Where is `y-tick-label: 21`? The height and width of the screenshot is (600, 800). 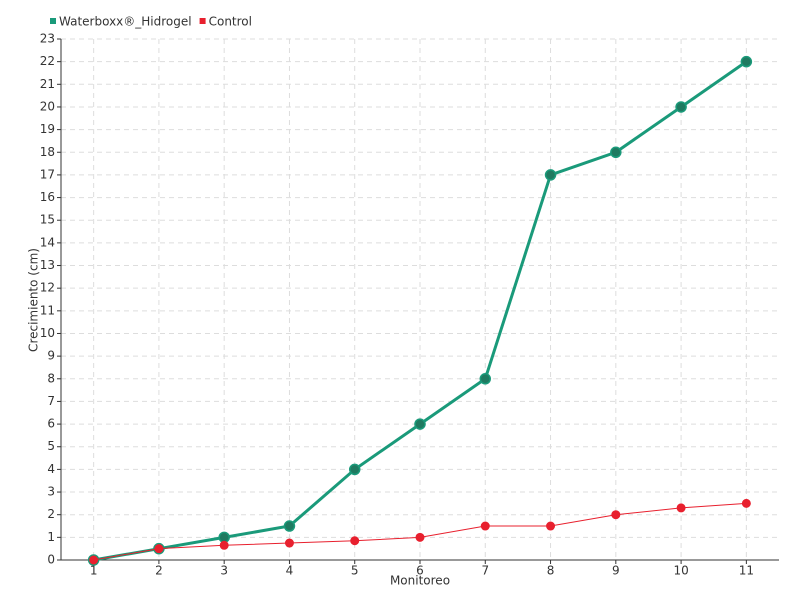 y-tick-label: 21 is located at coordinates (47, 84).